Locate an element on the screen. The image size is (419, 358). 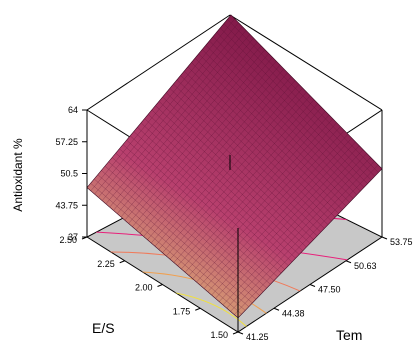
tem-axis-title: Tem is located at coordinates (349, 335).